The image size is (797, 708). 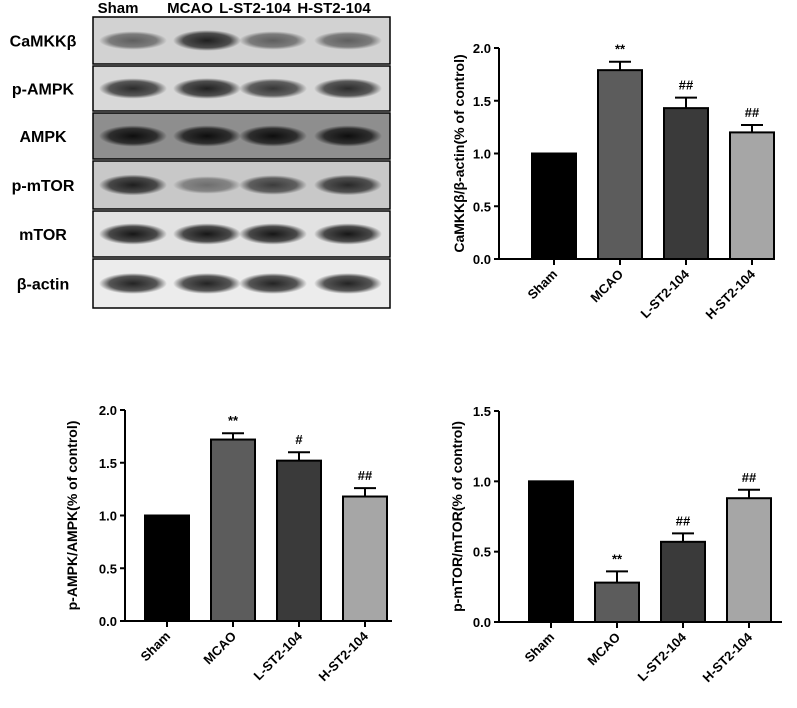 I want to click on blot-protein-label: mTOR, so click(x=43, y=235).